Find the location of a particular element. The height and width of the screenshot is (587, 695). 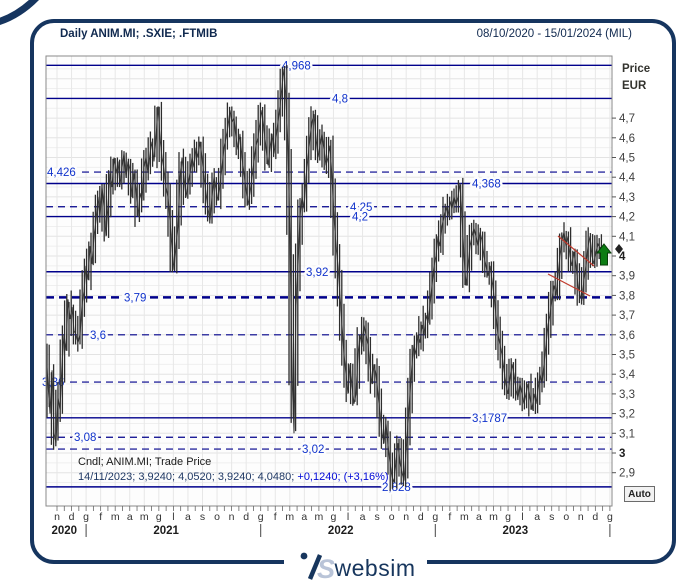

websim-logo-icon: S is located at coordinates (317, 567).